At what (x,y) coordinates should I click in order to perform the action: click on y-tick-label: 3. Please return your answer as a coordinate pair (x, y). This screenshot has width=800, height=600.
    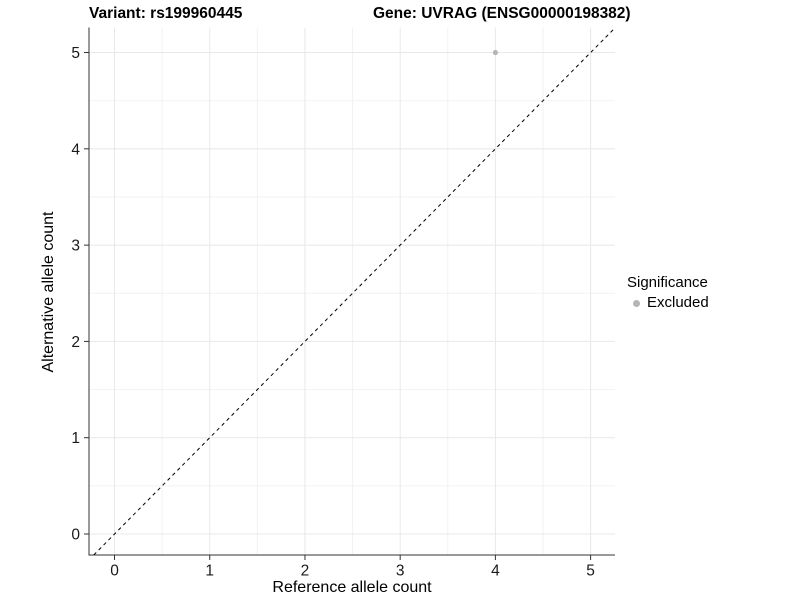
    Looking at the image, I should click on (75, 246).